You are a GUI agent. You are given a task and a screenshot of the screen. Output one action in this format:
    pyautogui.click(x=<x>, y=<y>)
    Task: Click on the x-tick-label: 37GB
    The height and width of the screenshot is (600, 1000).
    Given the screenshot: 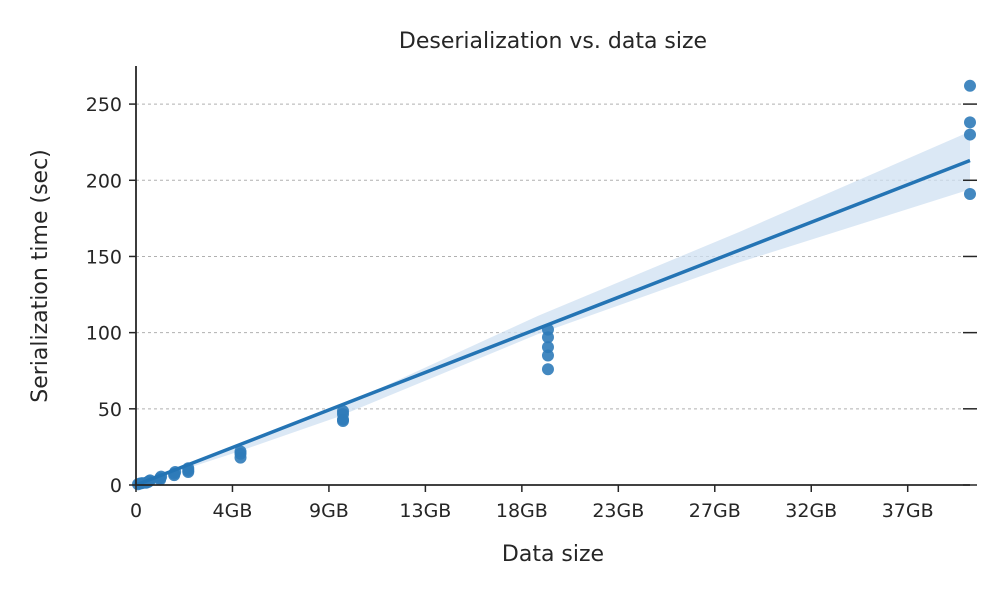 What is the action you would take?
    pyautogui.click(x=908, y=511)
    